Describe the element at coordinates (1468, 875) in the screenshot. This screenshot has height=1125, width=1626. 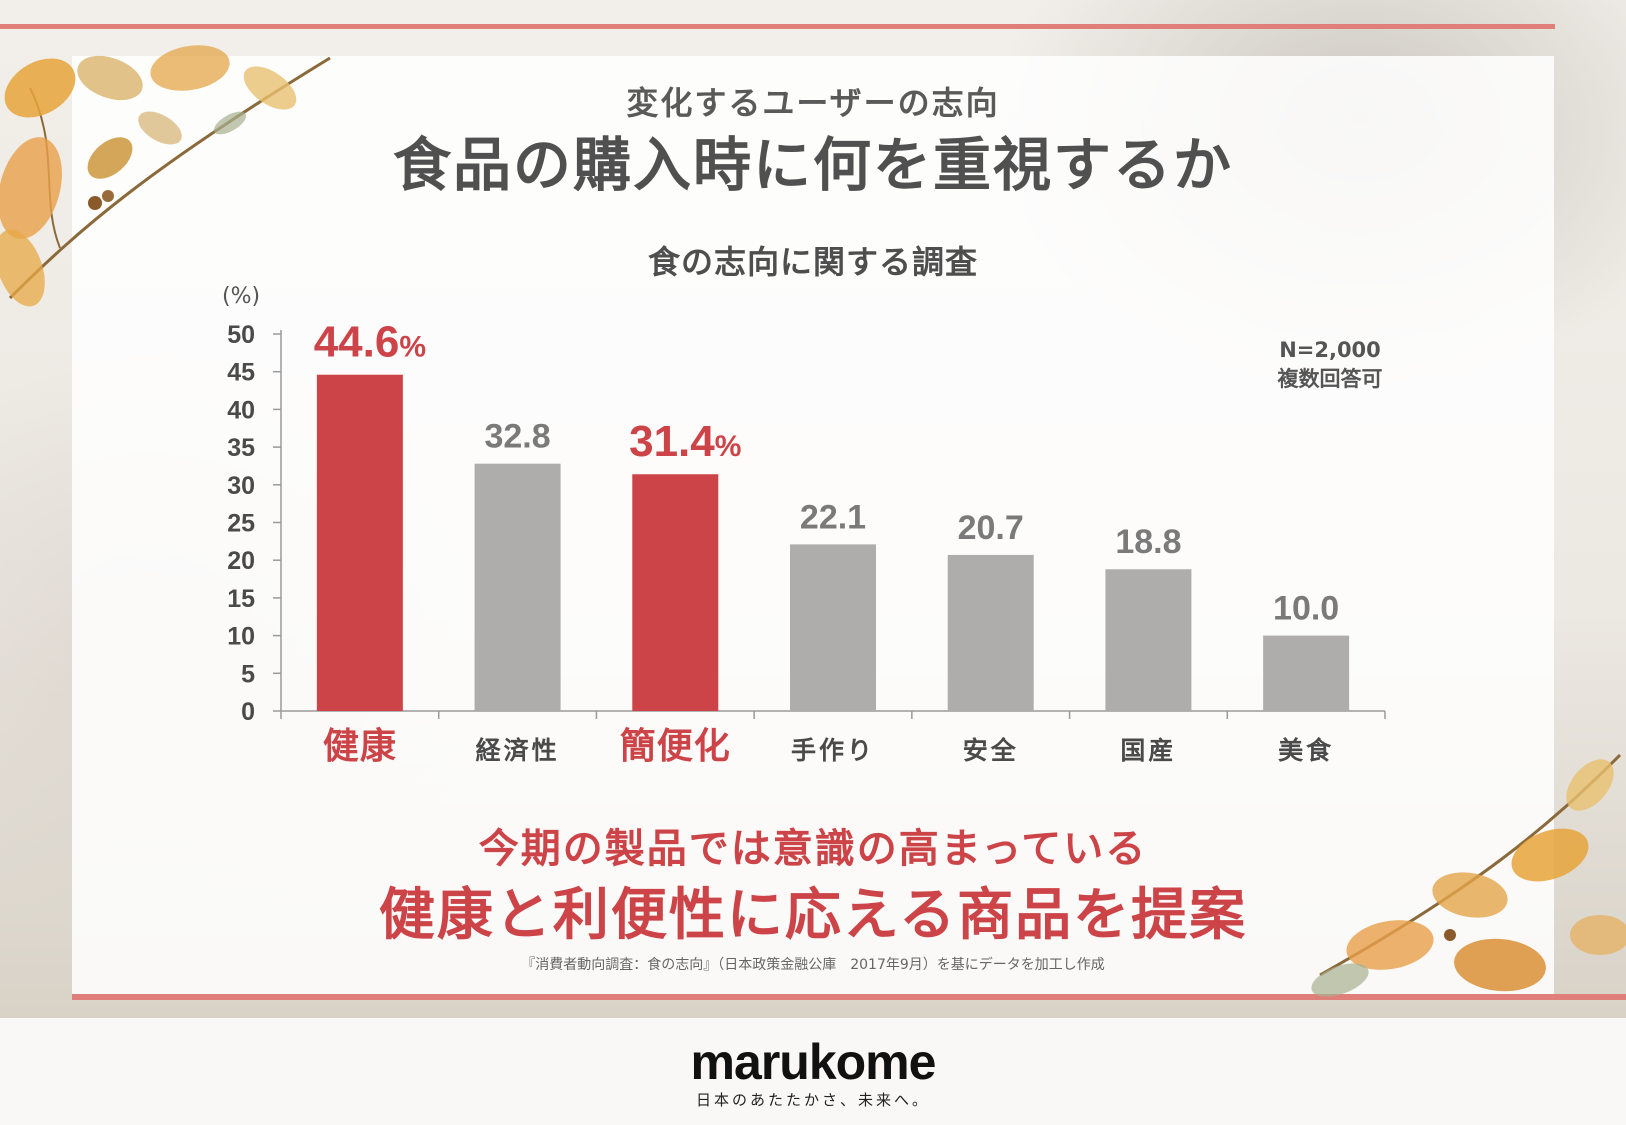
I see `autumn-leaves-bottom-right` at that location.